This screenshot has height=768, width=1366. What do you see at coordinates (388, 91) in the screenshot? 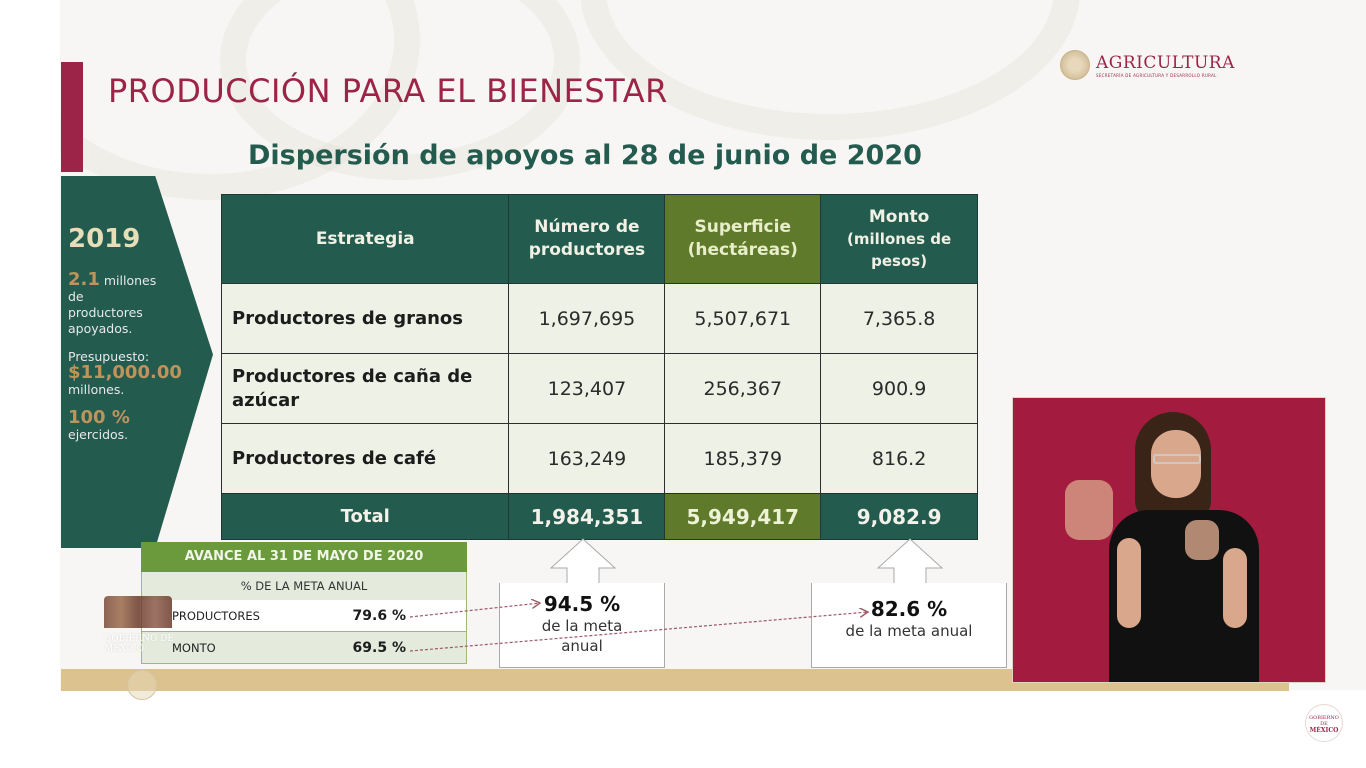
I see `page-title: PRODUCCIÓN PARA EL BIENESTAR` at bounding box center [388, 91].